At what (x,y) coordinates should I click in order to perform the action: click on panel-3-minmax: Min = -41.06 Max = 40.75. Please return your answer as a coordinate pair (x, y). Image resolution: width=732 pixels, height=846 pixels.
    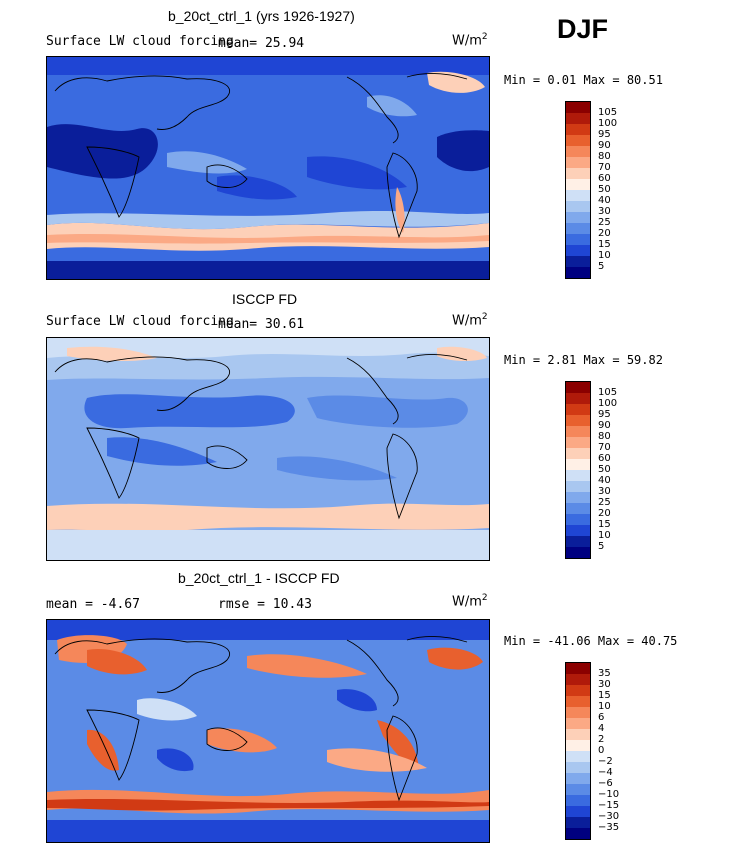
    Looking at the image, I should click on (591, 641).